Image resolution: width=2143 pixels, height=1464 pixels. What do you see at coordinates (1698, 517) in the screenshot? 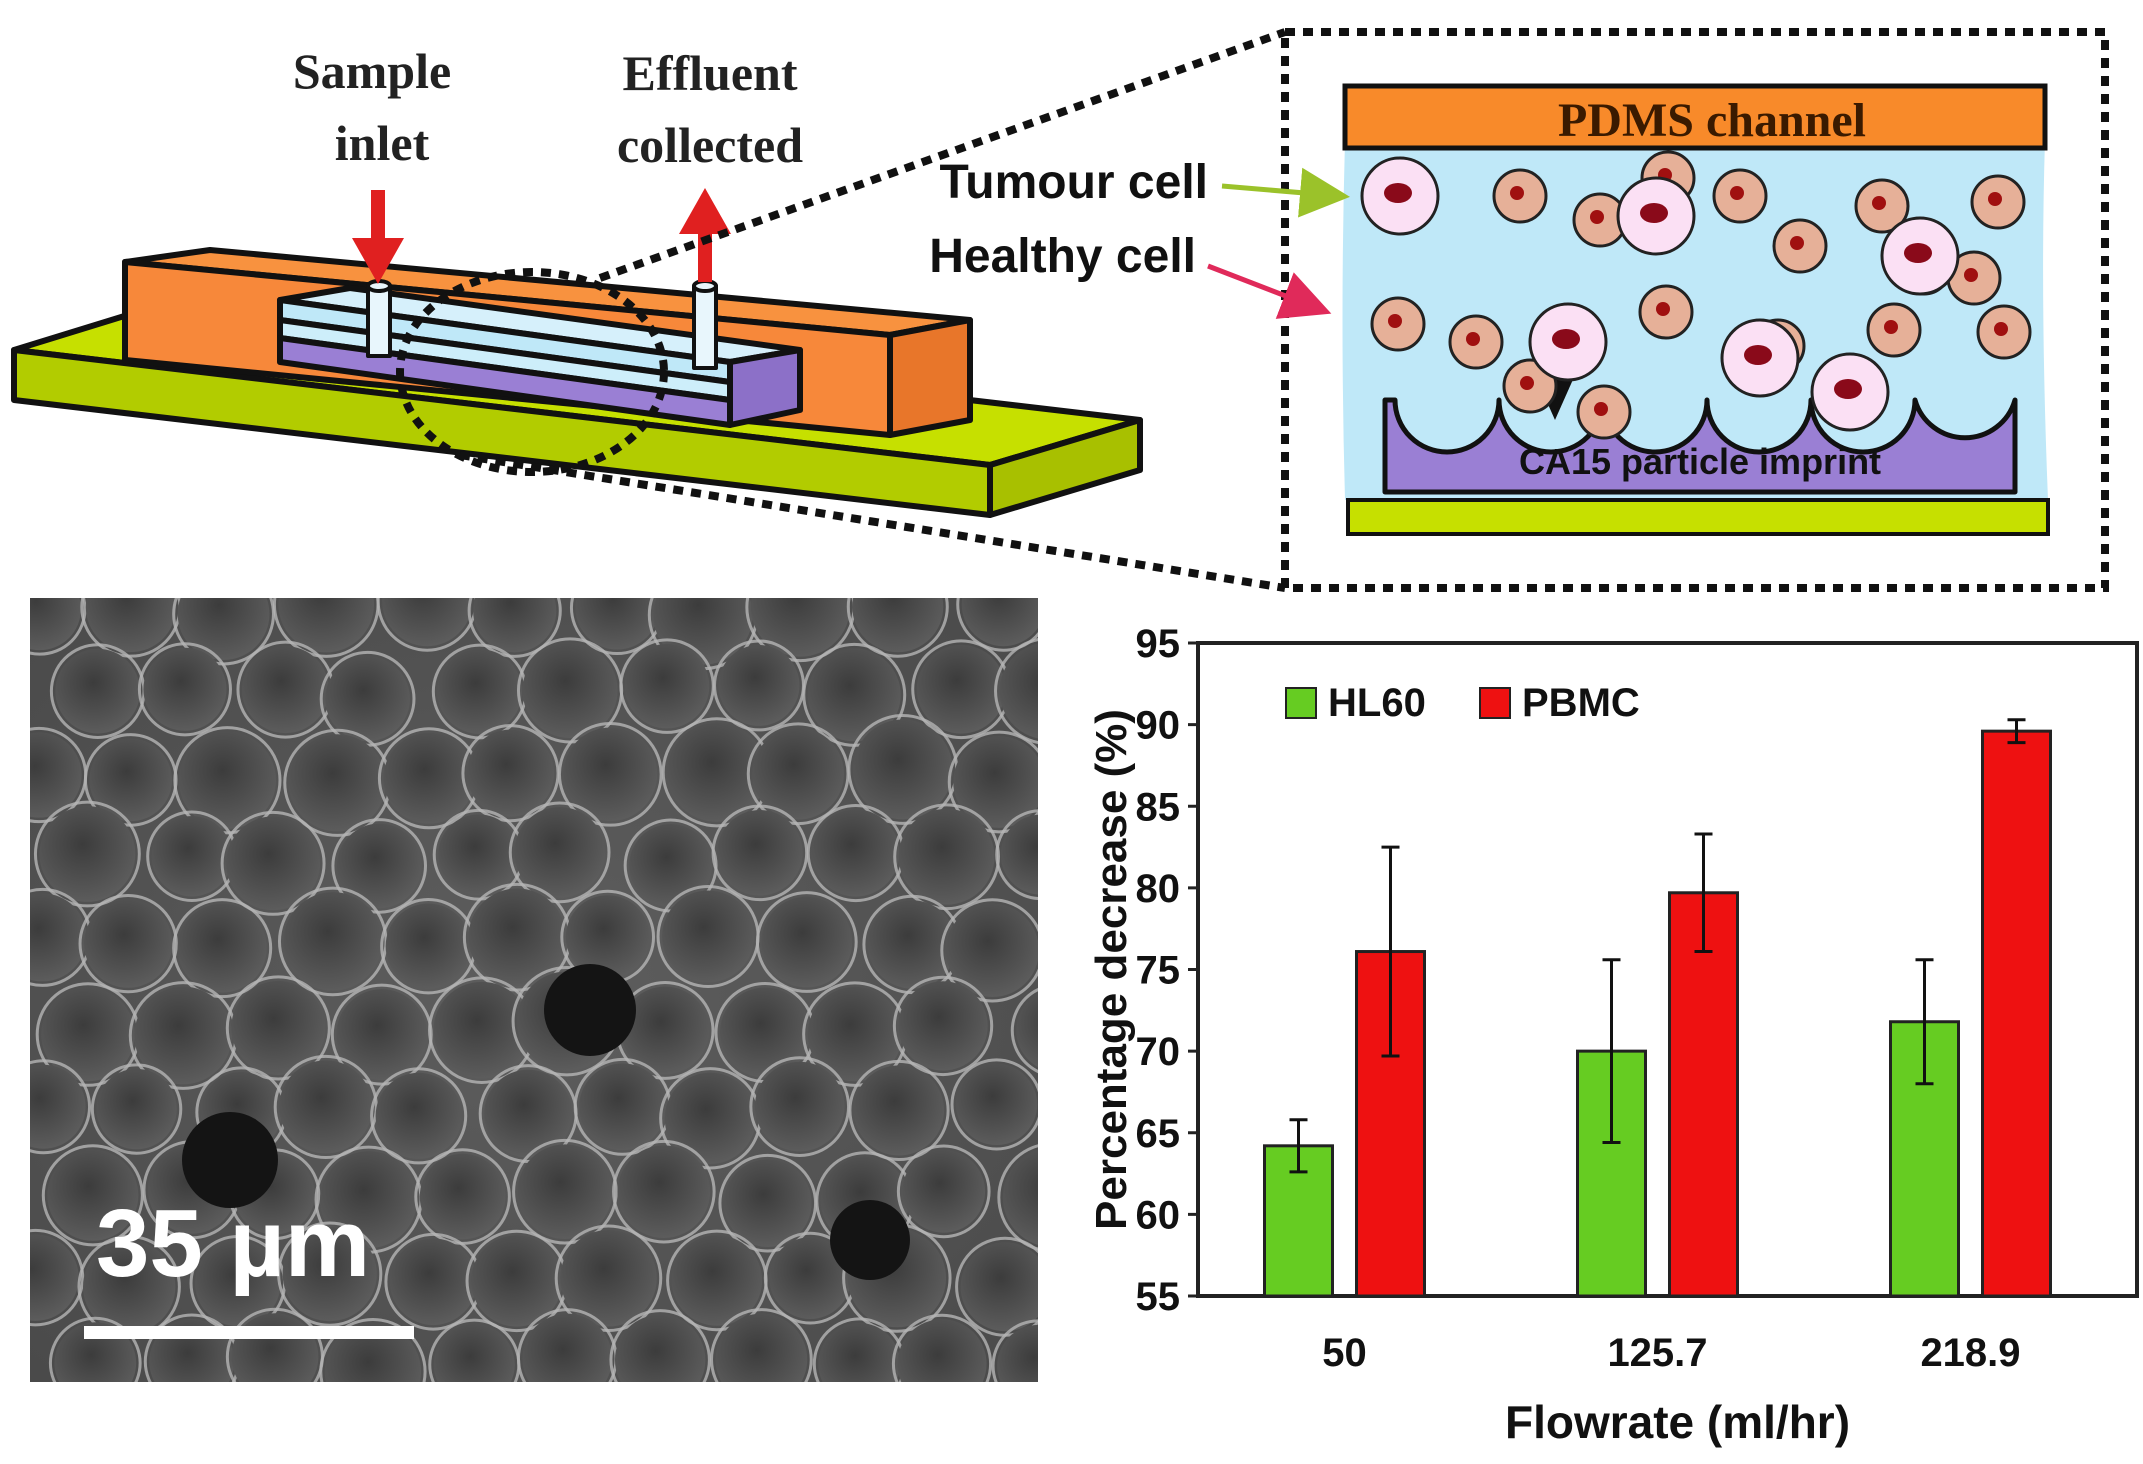
I see `inset-green-base` at bounding box center [1698, 517].